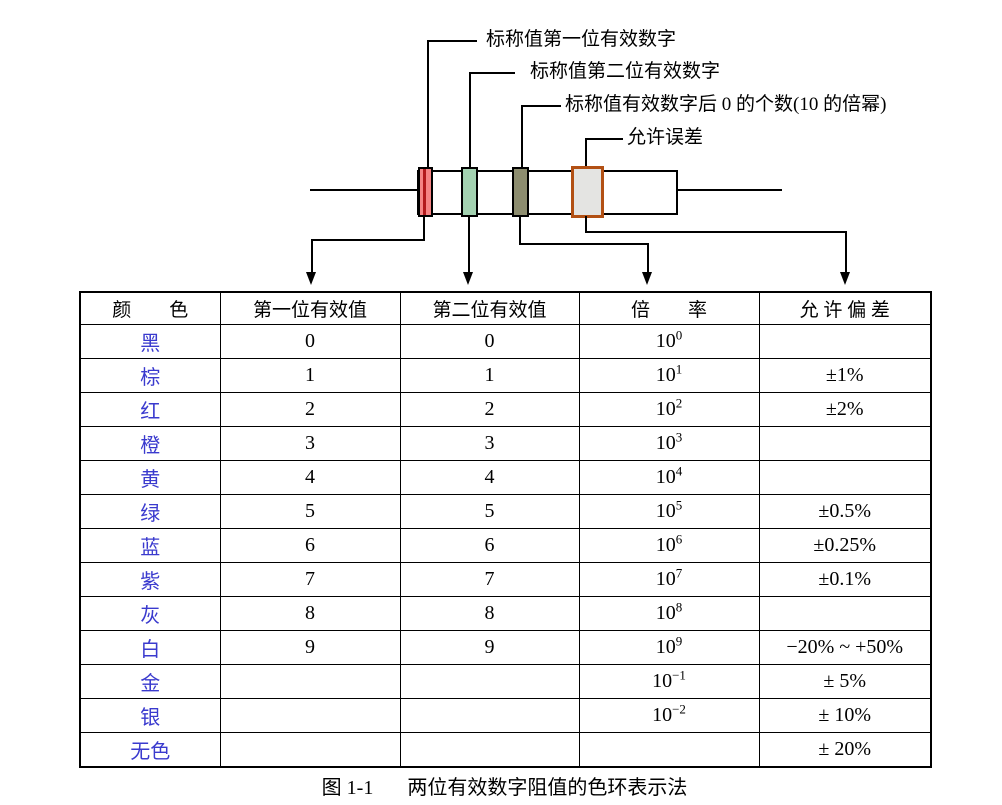 The width and height of the screenshot is (1002, 805). Describe the element at coordinates (150, 477) in the screenshot. I see `cell-color-name: 黄` at that location.